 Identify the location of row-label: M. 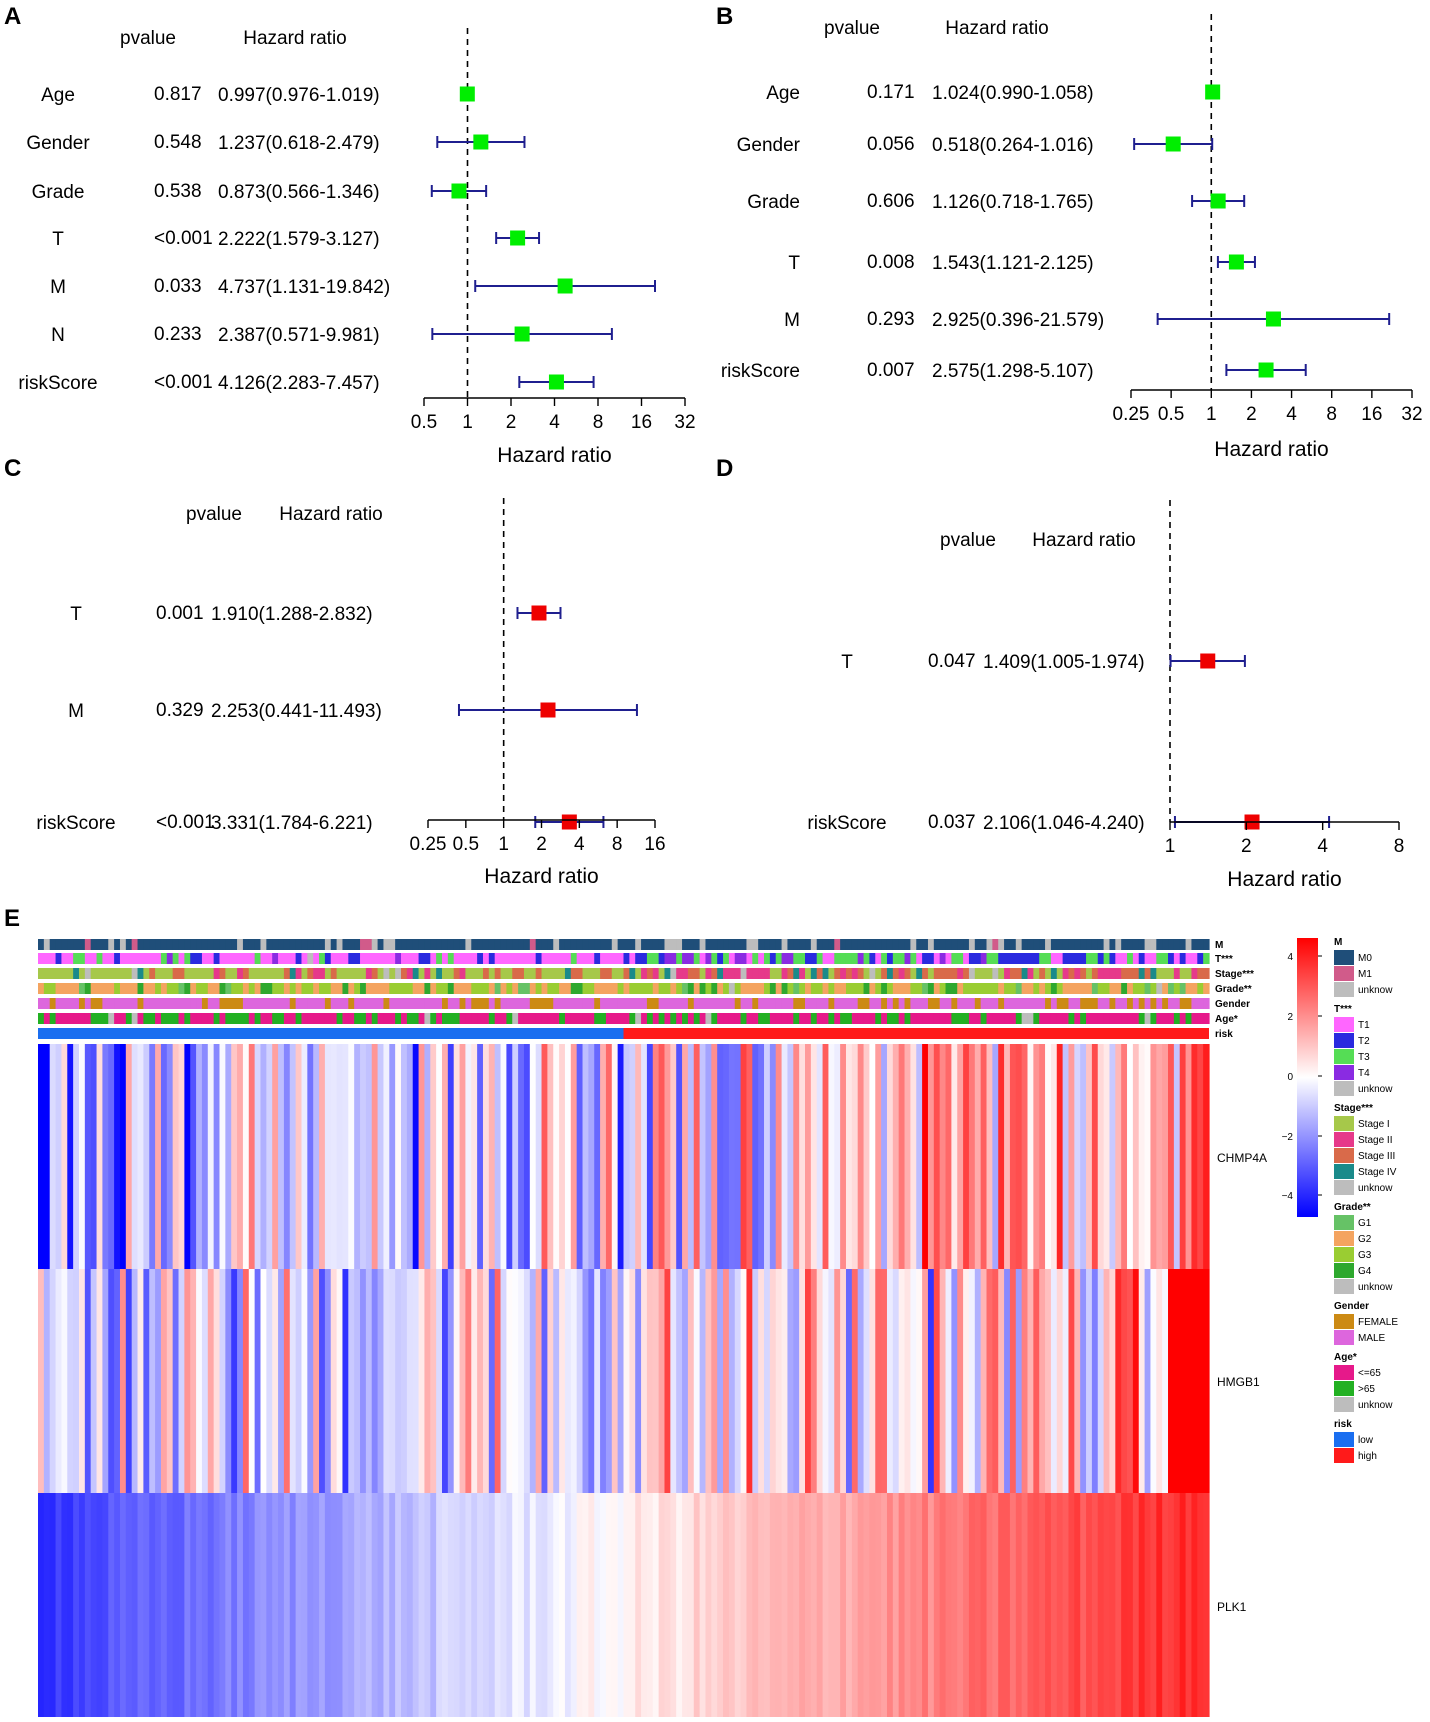
(58, 287).